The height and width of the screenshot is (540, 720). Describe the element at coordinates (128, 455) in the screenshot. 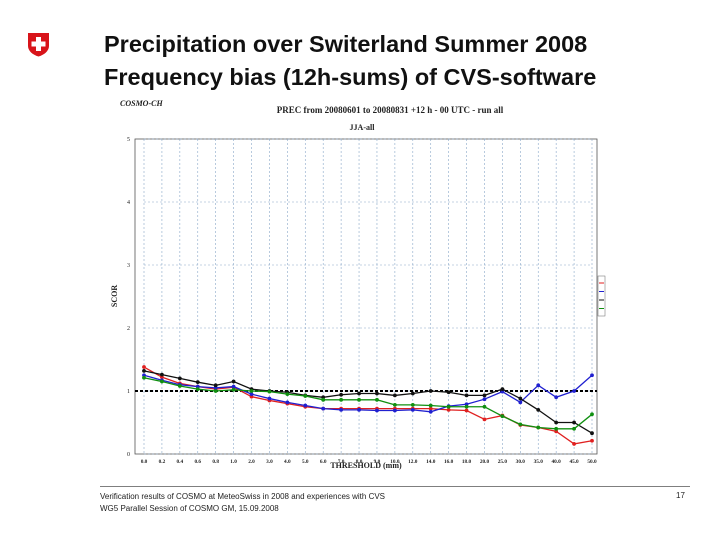

I see `y-tick-label: 0` at that location.